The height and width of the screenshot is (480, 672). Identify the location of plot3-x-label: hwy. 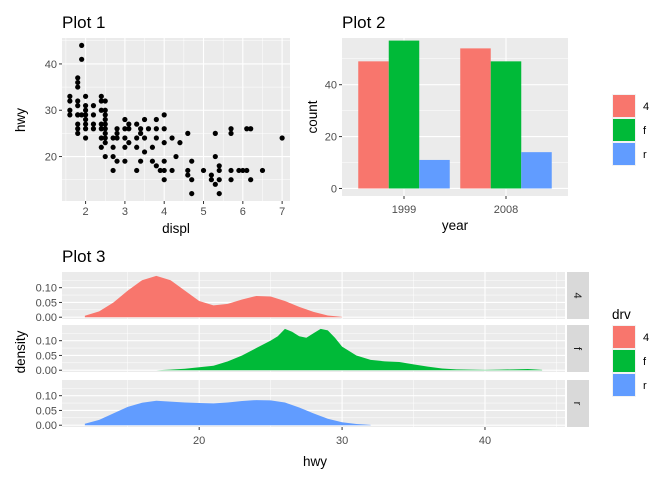
(315, 461).